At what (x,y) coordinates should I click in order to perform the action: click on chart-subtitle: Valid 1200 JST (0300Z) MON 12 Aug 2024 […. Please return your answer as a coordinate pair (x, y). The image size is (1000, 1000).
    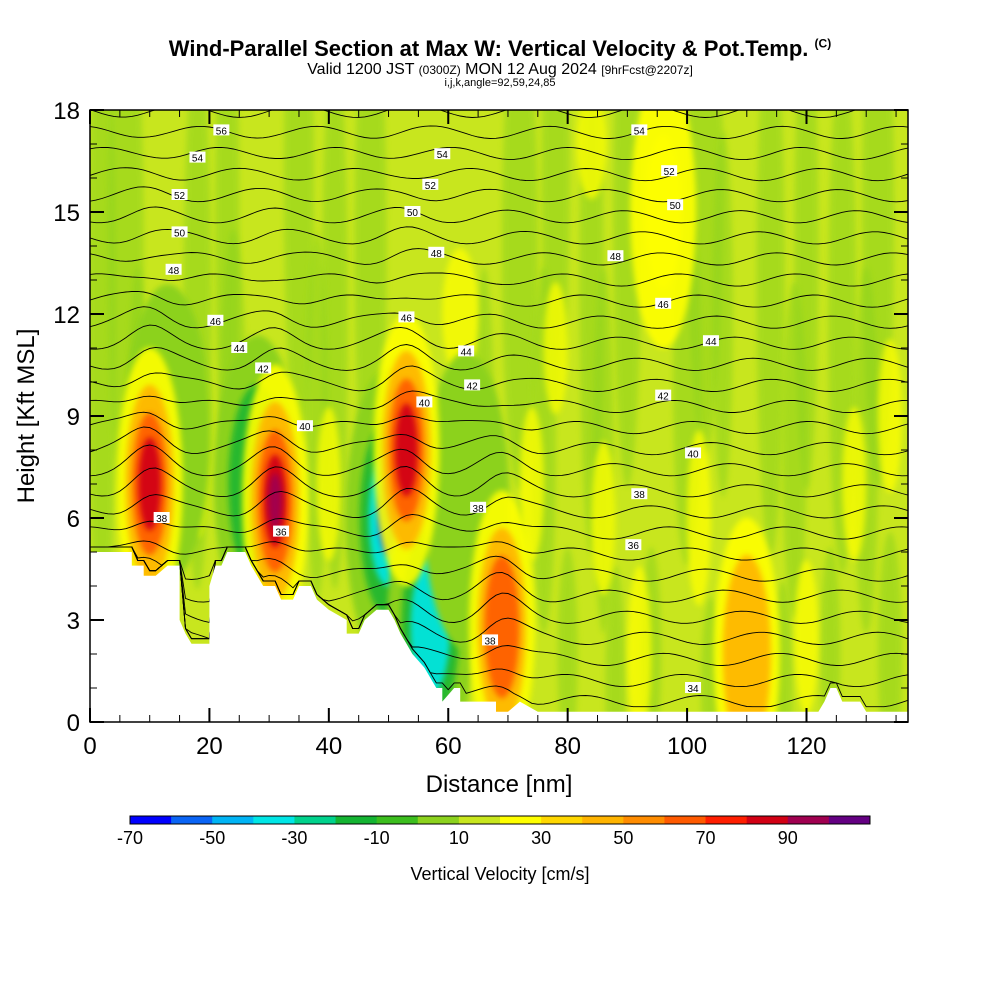
    Looking at the image, I should click on (500, 70).